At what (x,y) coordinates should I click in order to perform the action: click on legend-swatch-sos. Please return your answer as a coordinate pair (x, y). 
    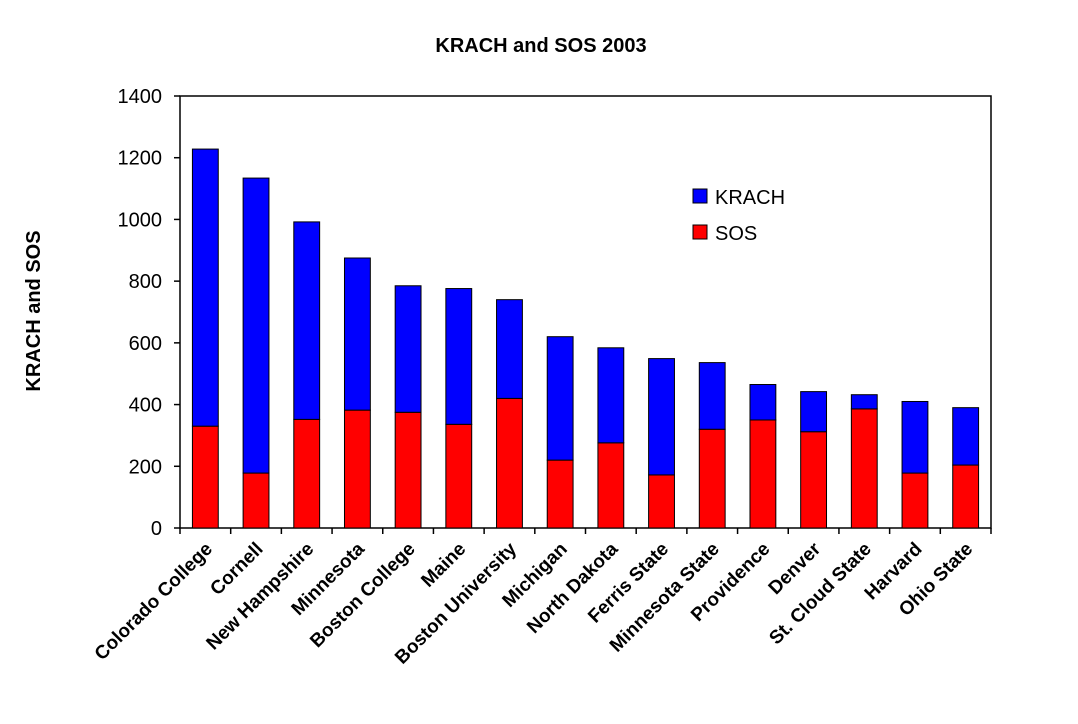
    Looking at the image, I should click on (700, 232).